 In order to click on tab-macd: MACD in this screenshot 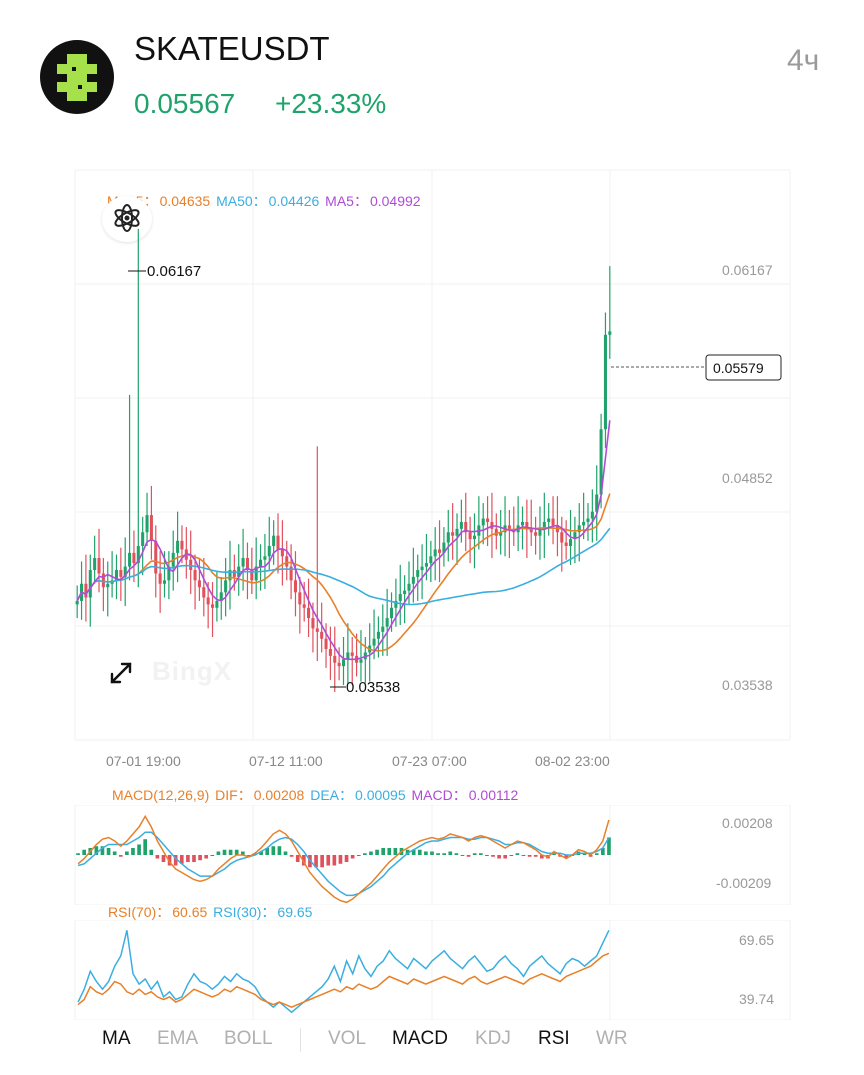, I will do `click(420, 1038)`.